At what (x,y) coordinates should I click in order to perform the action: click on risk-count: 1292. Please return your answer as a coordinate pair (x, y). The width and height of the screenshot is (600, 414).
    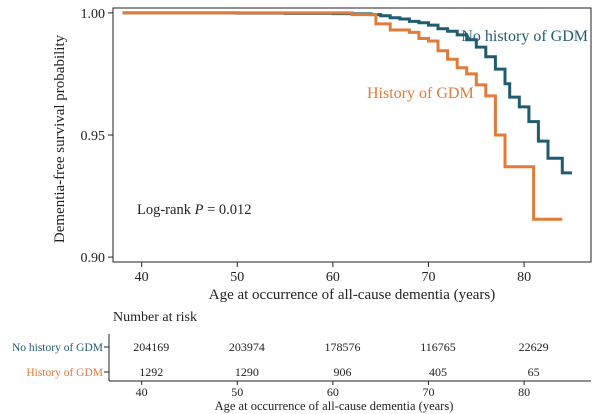
    Looking at the image, I should click on (151, 372).